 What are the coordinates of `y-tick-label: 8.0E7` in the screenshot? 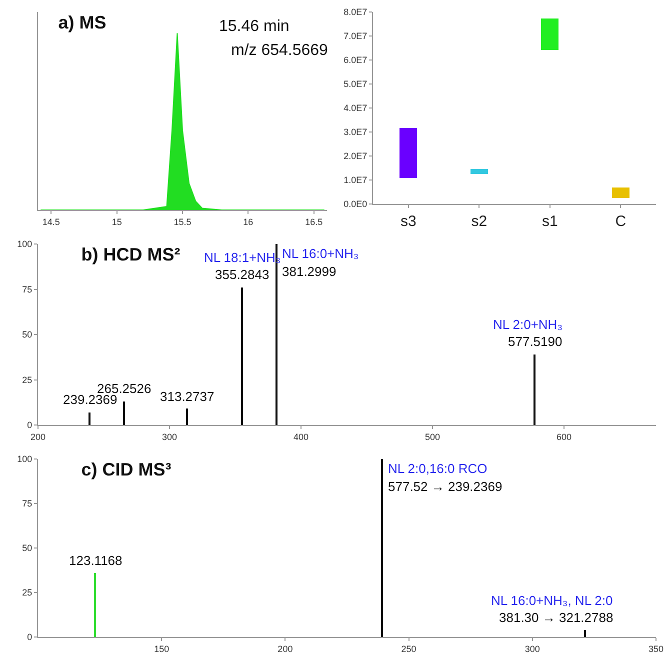 It's located at (356, 12).